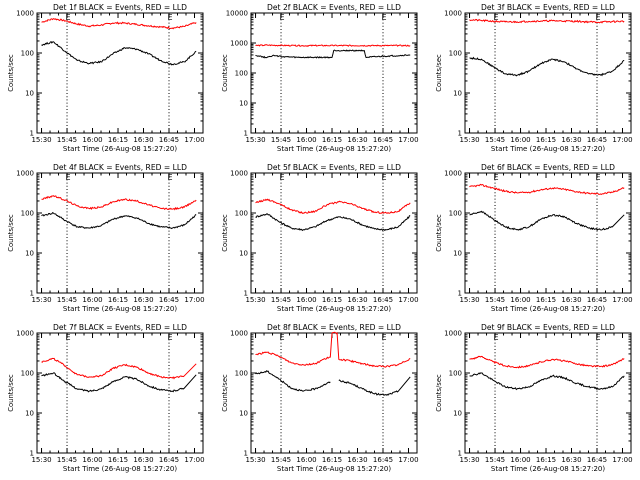 The height and width of the screenshot is (480, 640). Describe the element at coordinates (548, 167) in the screenshot. I see `panel-title: Det 6f BLACK = Events, RED = LLD` at that location.